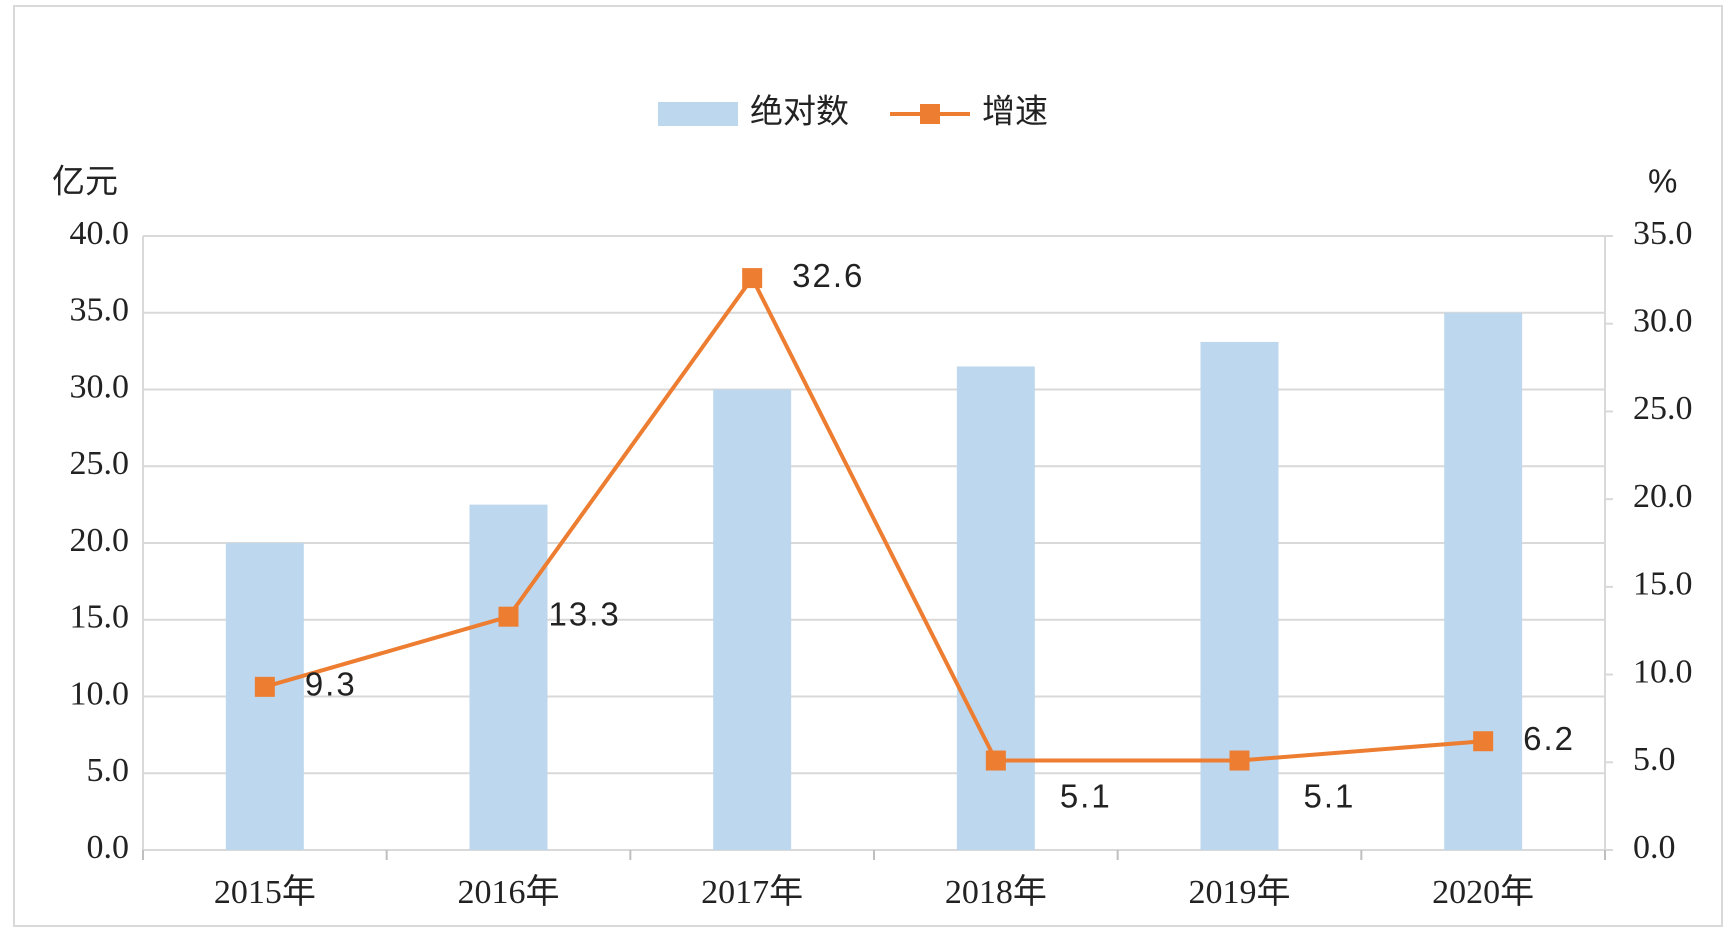 The image size is (1729, 930). Describe the element at coordinates (1663, 671) in the screenshot. I see `y2-tick-label: 10.0` at that location.